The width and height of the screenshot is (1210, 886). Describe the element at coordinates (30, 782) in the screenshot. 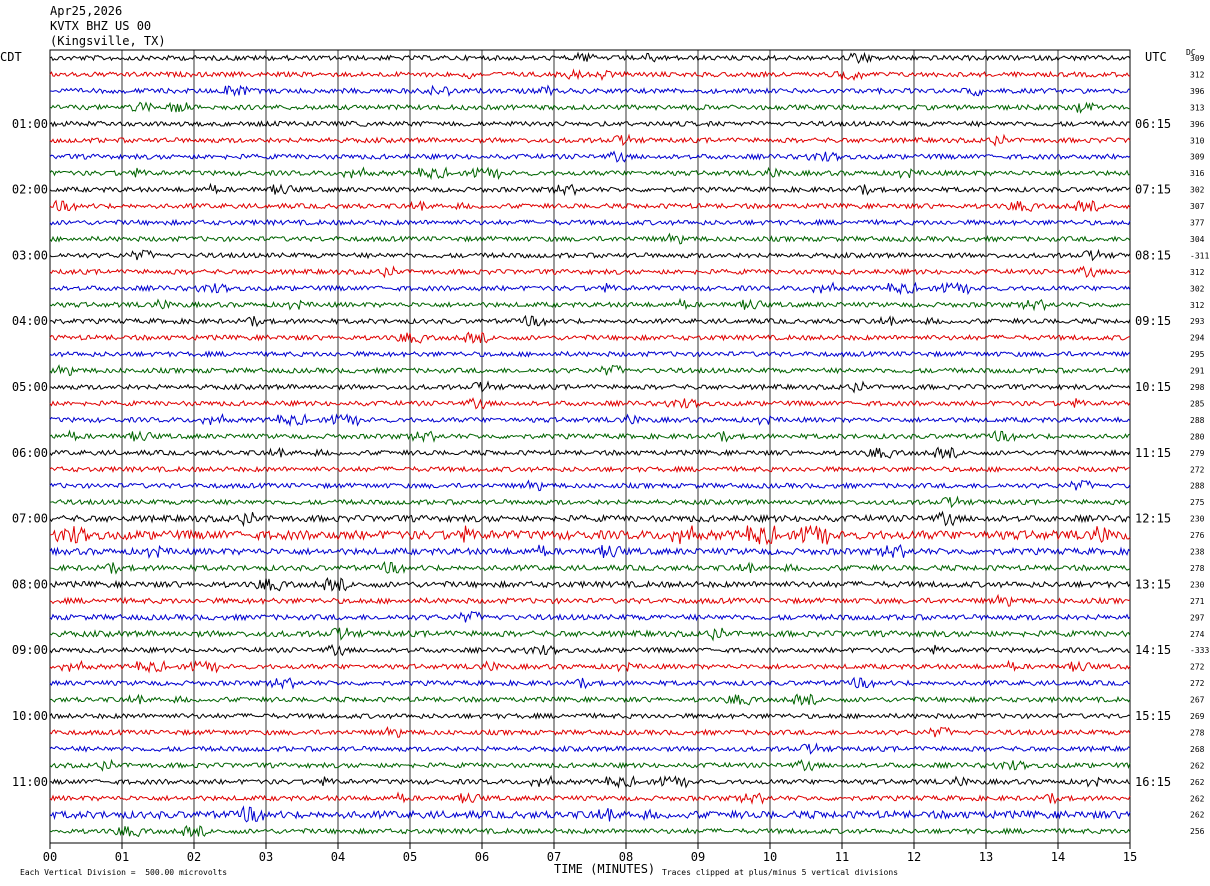

I see `left-hour-label: 11:00` at that location.